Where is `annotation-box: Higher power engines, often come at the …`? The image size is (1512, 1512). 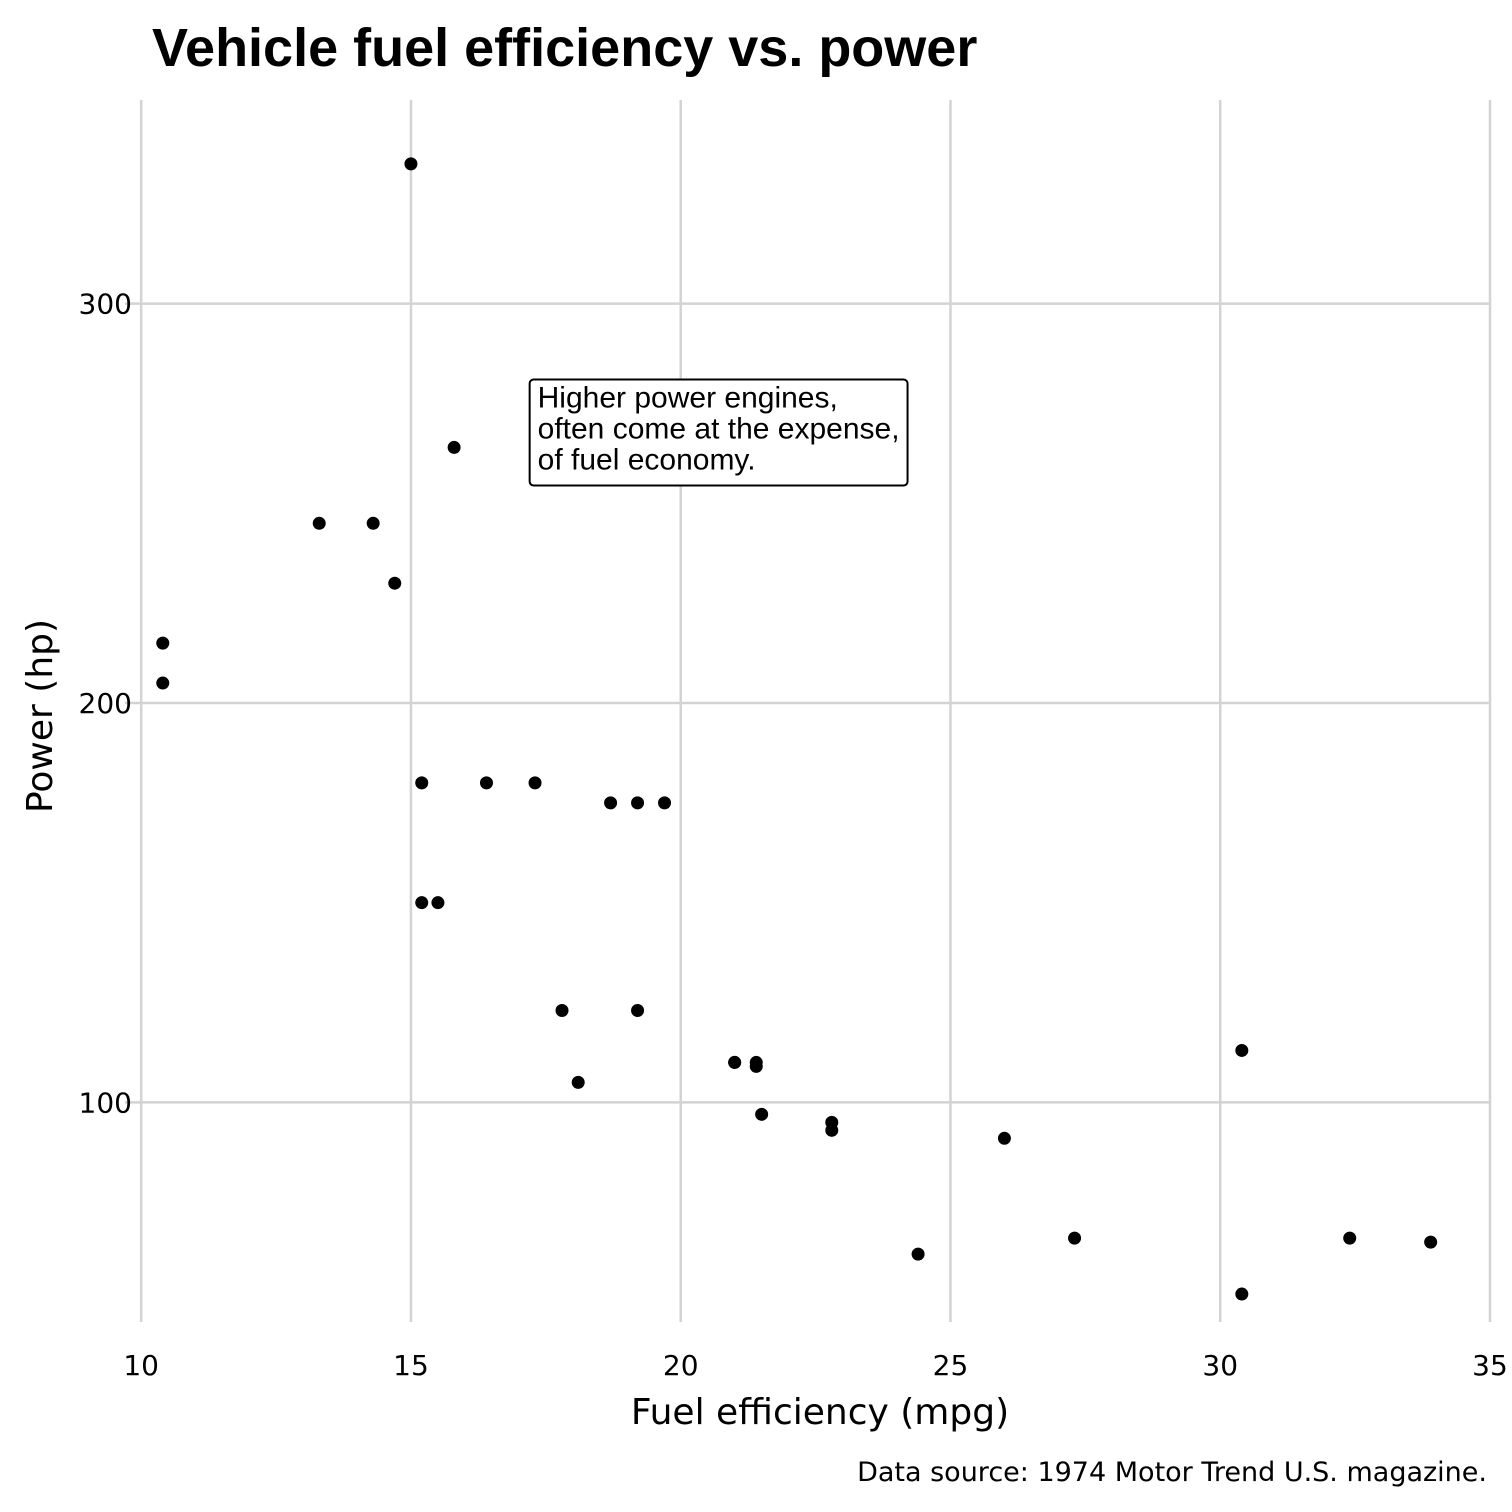
annotation-box: Higher power engines, often come at the … is located at coordinates (718, 432).